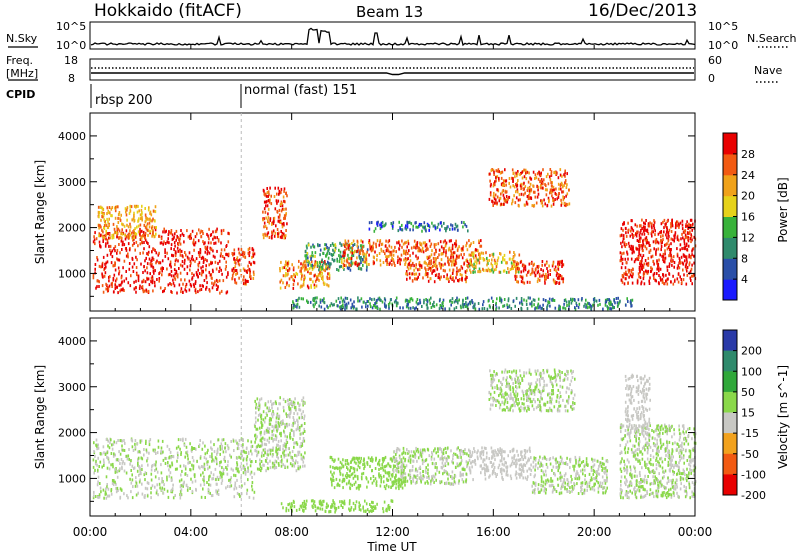  What do you see at coordinates (71, 78) in the screenshot?
I see `freq-tick-low: 8` at bounding box center [71, 78].